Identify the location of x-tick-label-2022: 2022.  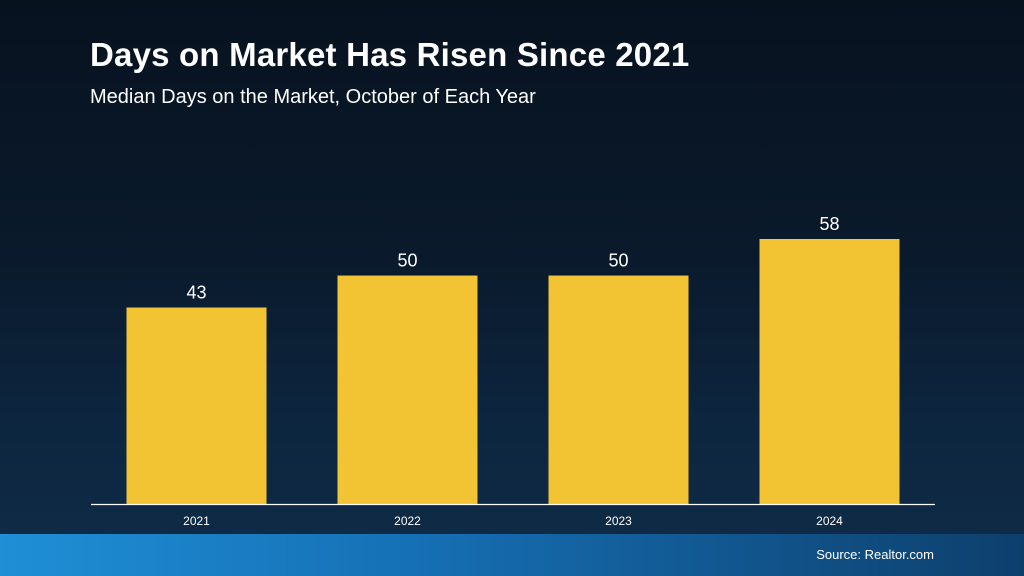
(407, 521).